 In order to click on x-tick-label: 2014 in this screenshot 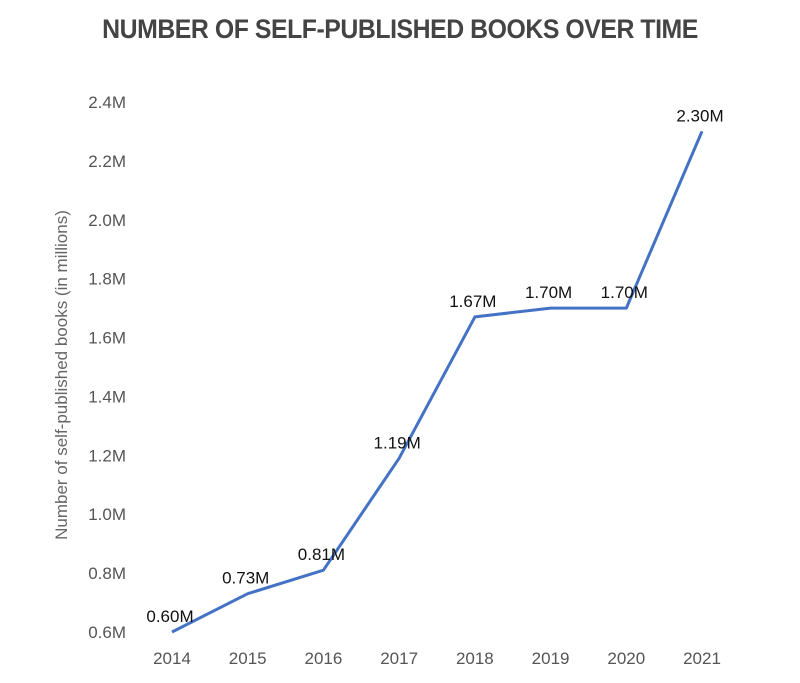, I will do `click(172, 658)`.